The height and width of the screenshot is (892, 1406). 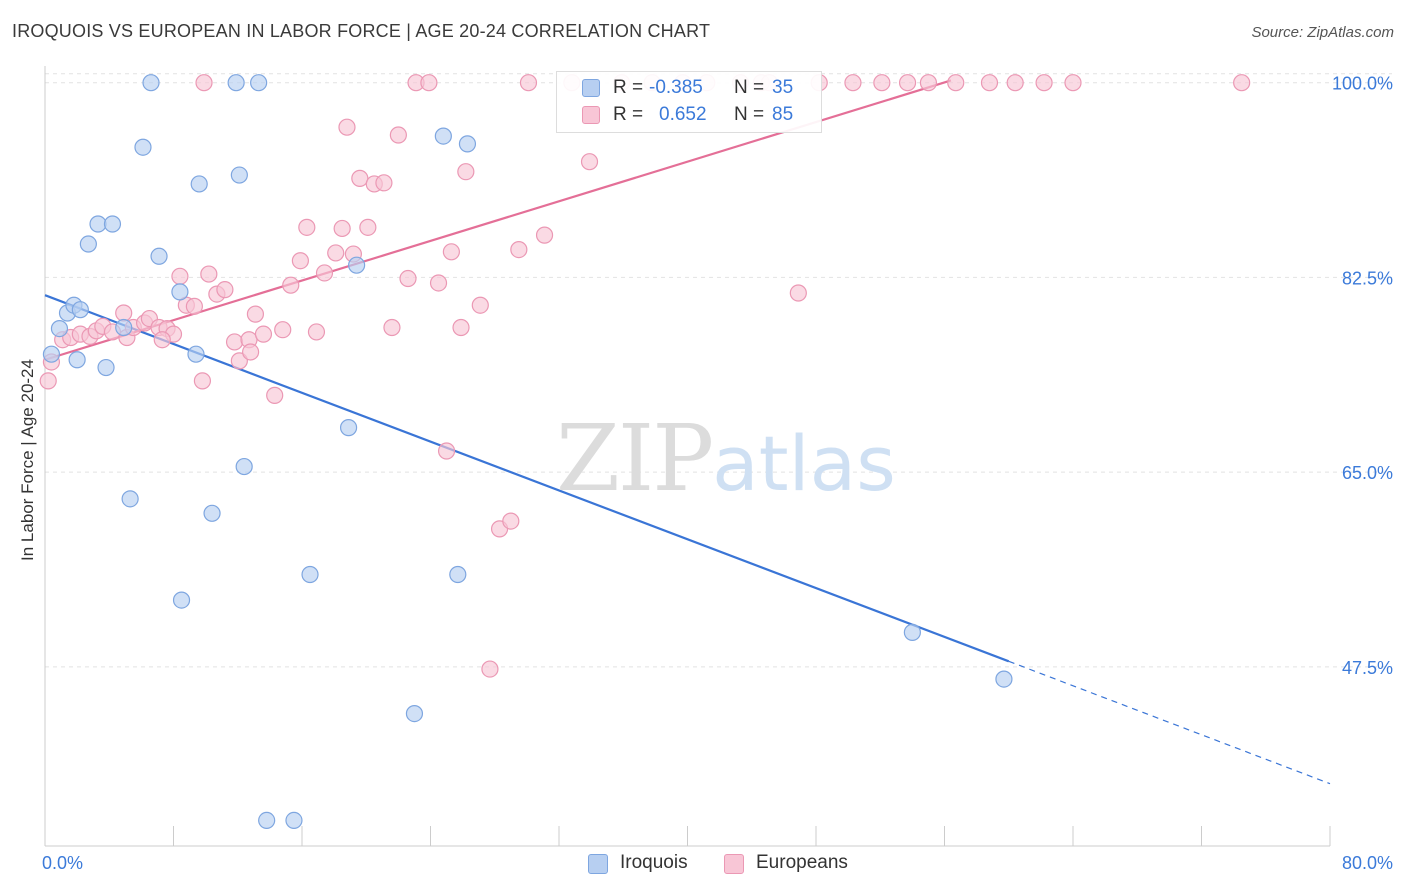 What do you see at coordinates (1367, 473) in the screenshot?
I see `y-tick-label: 65.0%` at bounding box center [1367, 473].